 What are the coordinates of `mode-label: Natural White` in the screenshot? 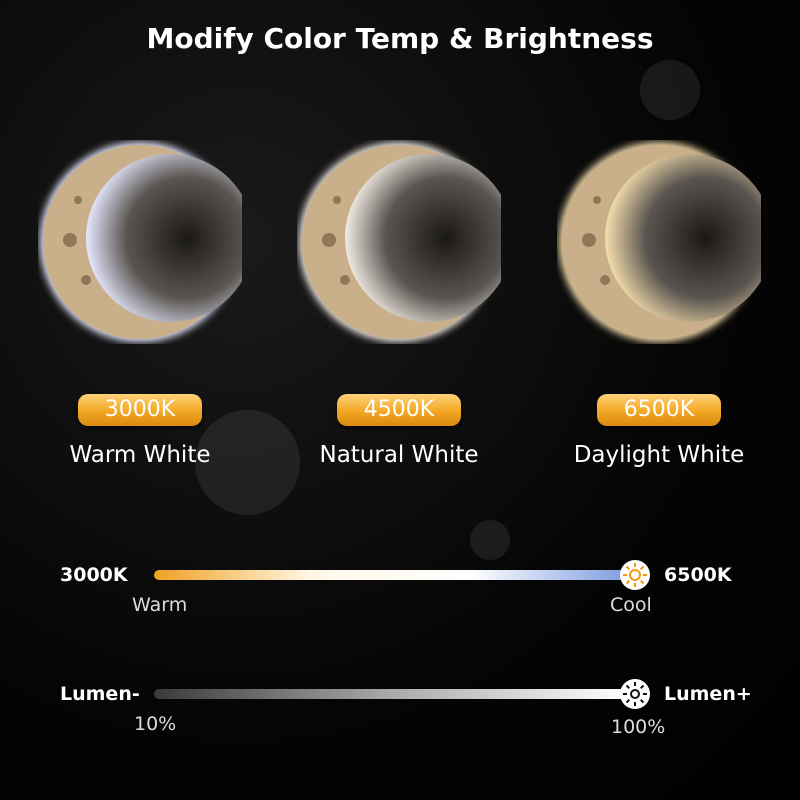 It's located at (399, 455).